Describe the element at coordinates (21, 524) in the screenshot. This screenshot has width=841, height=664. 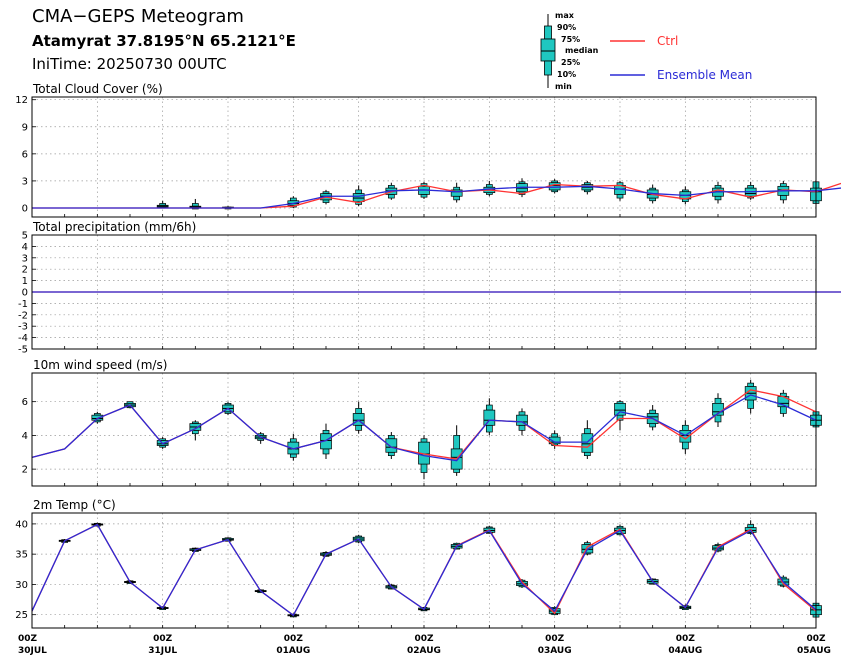
I see `ytick-label: 40` at that location.